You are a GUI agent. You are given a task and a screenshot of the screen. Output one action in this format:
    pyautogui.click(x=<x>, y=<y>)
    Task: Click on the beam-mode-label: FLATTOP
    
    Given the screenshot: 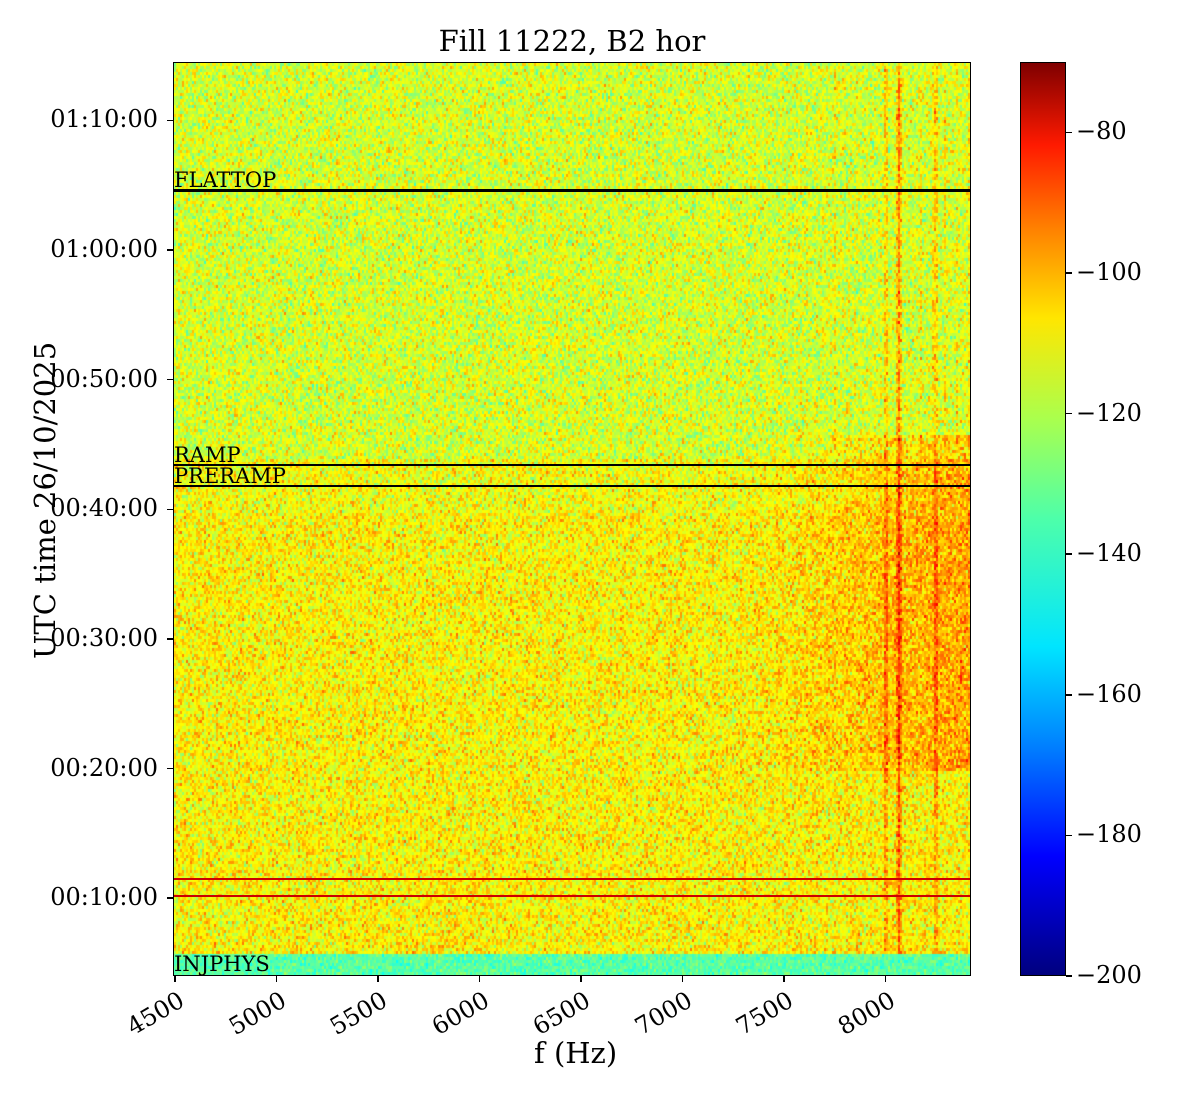 What is the action you would take?
    pyautogui.click(x=225, y=180)
    